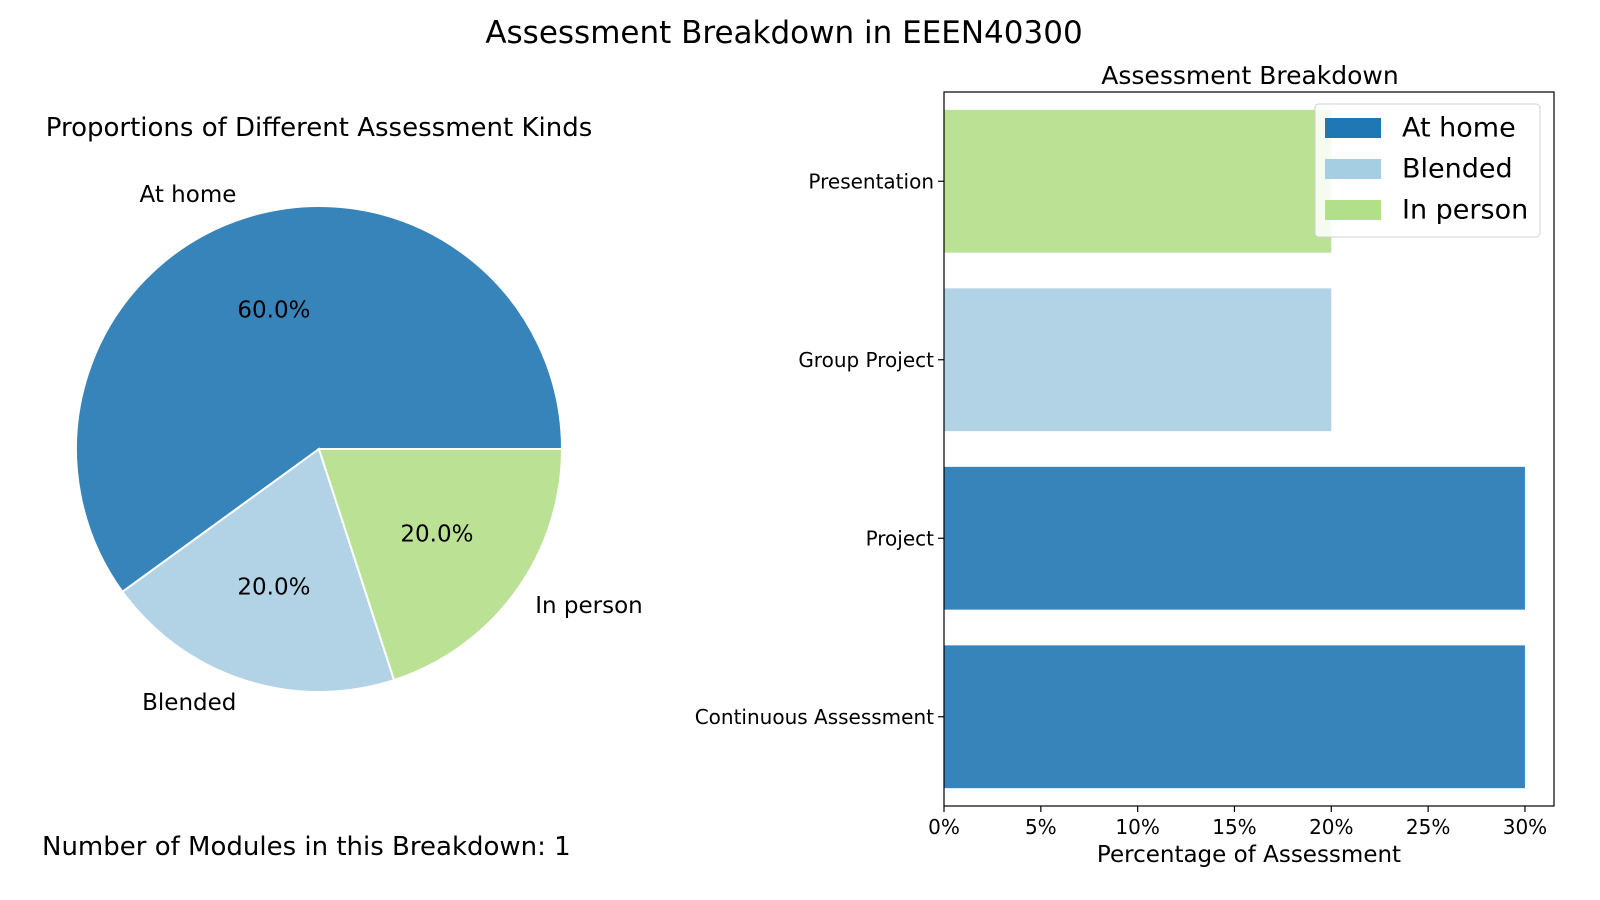  I want to click on x-tick-label: 30%, so click(1525, 827).